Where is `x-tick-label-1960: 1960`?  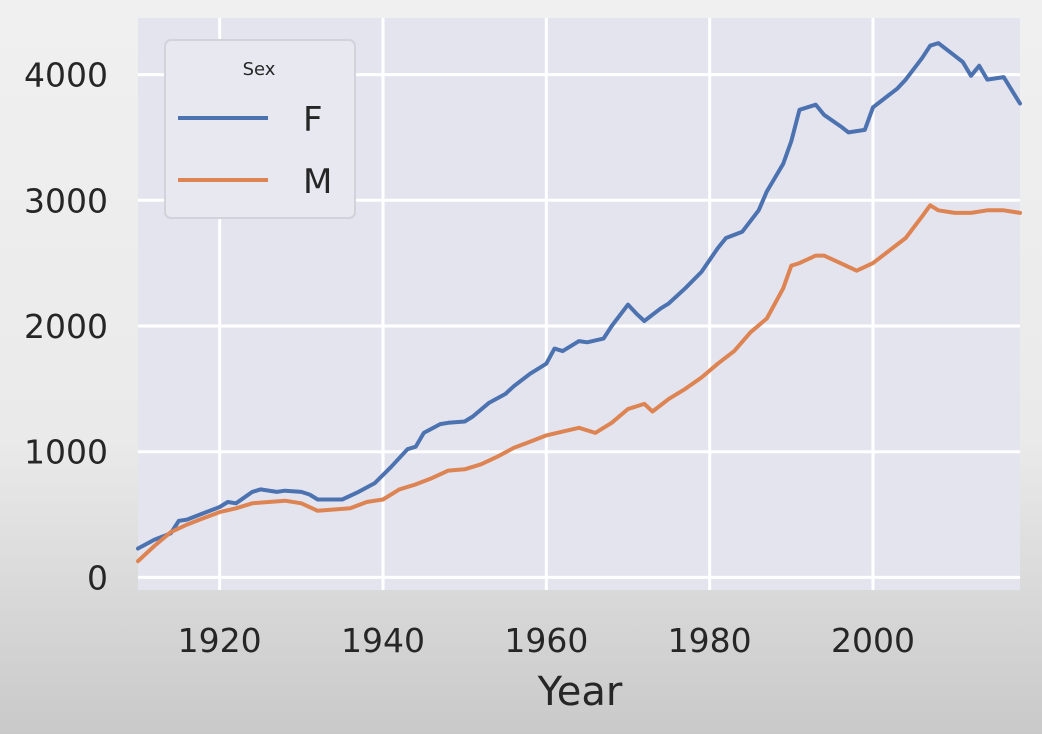
x-tick-label-1960: 1960 is located at coordinates (546, 640).